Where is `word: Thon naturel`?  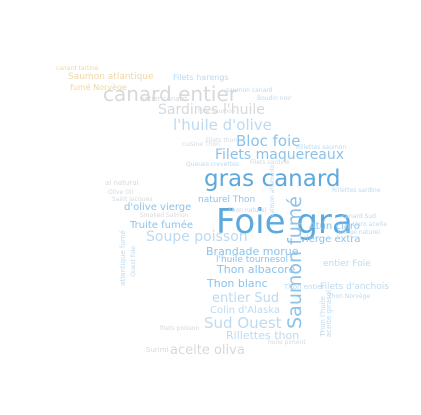
word: Thon naturel is located at coordinates (247, 210).